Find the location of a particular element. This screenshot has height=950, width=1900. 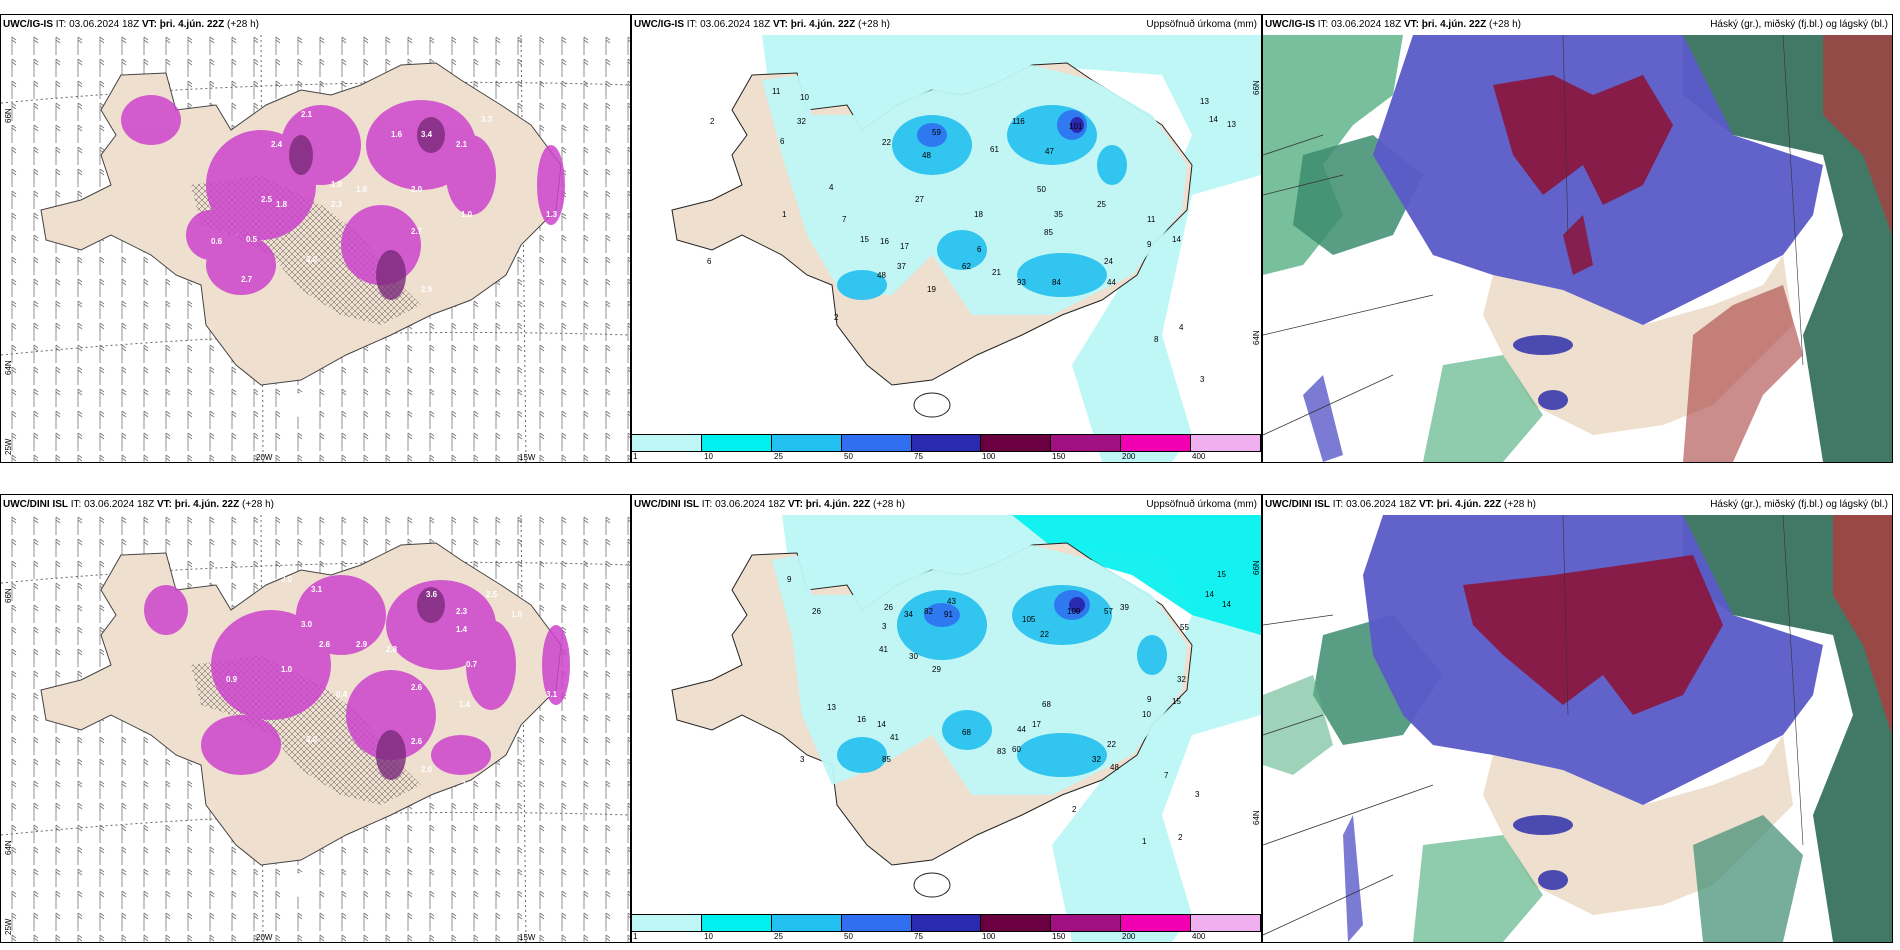

precip-value: 9 is located at coordinates (789, 579).